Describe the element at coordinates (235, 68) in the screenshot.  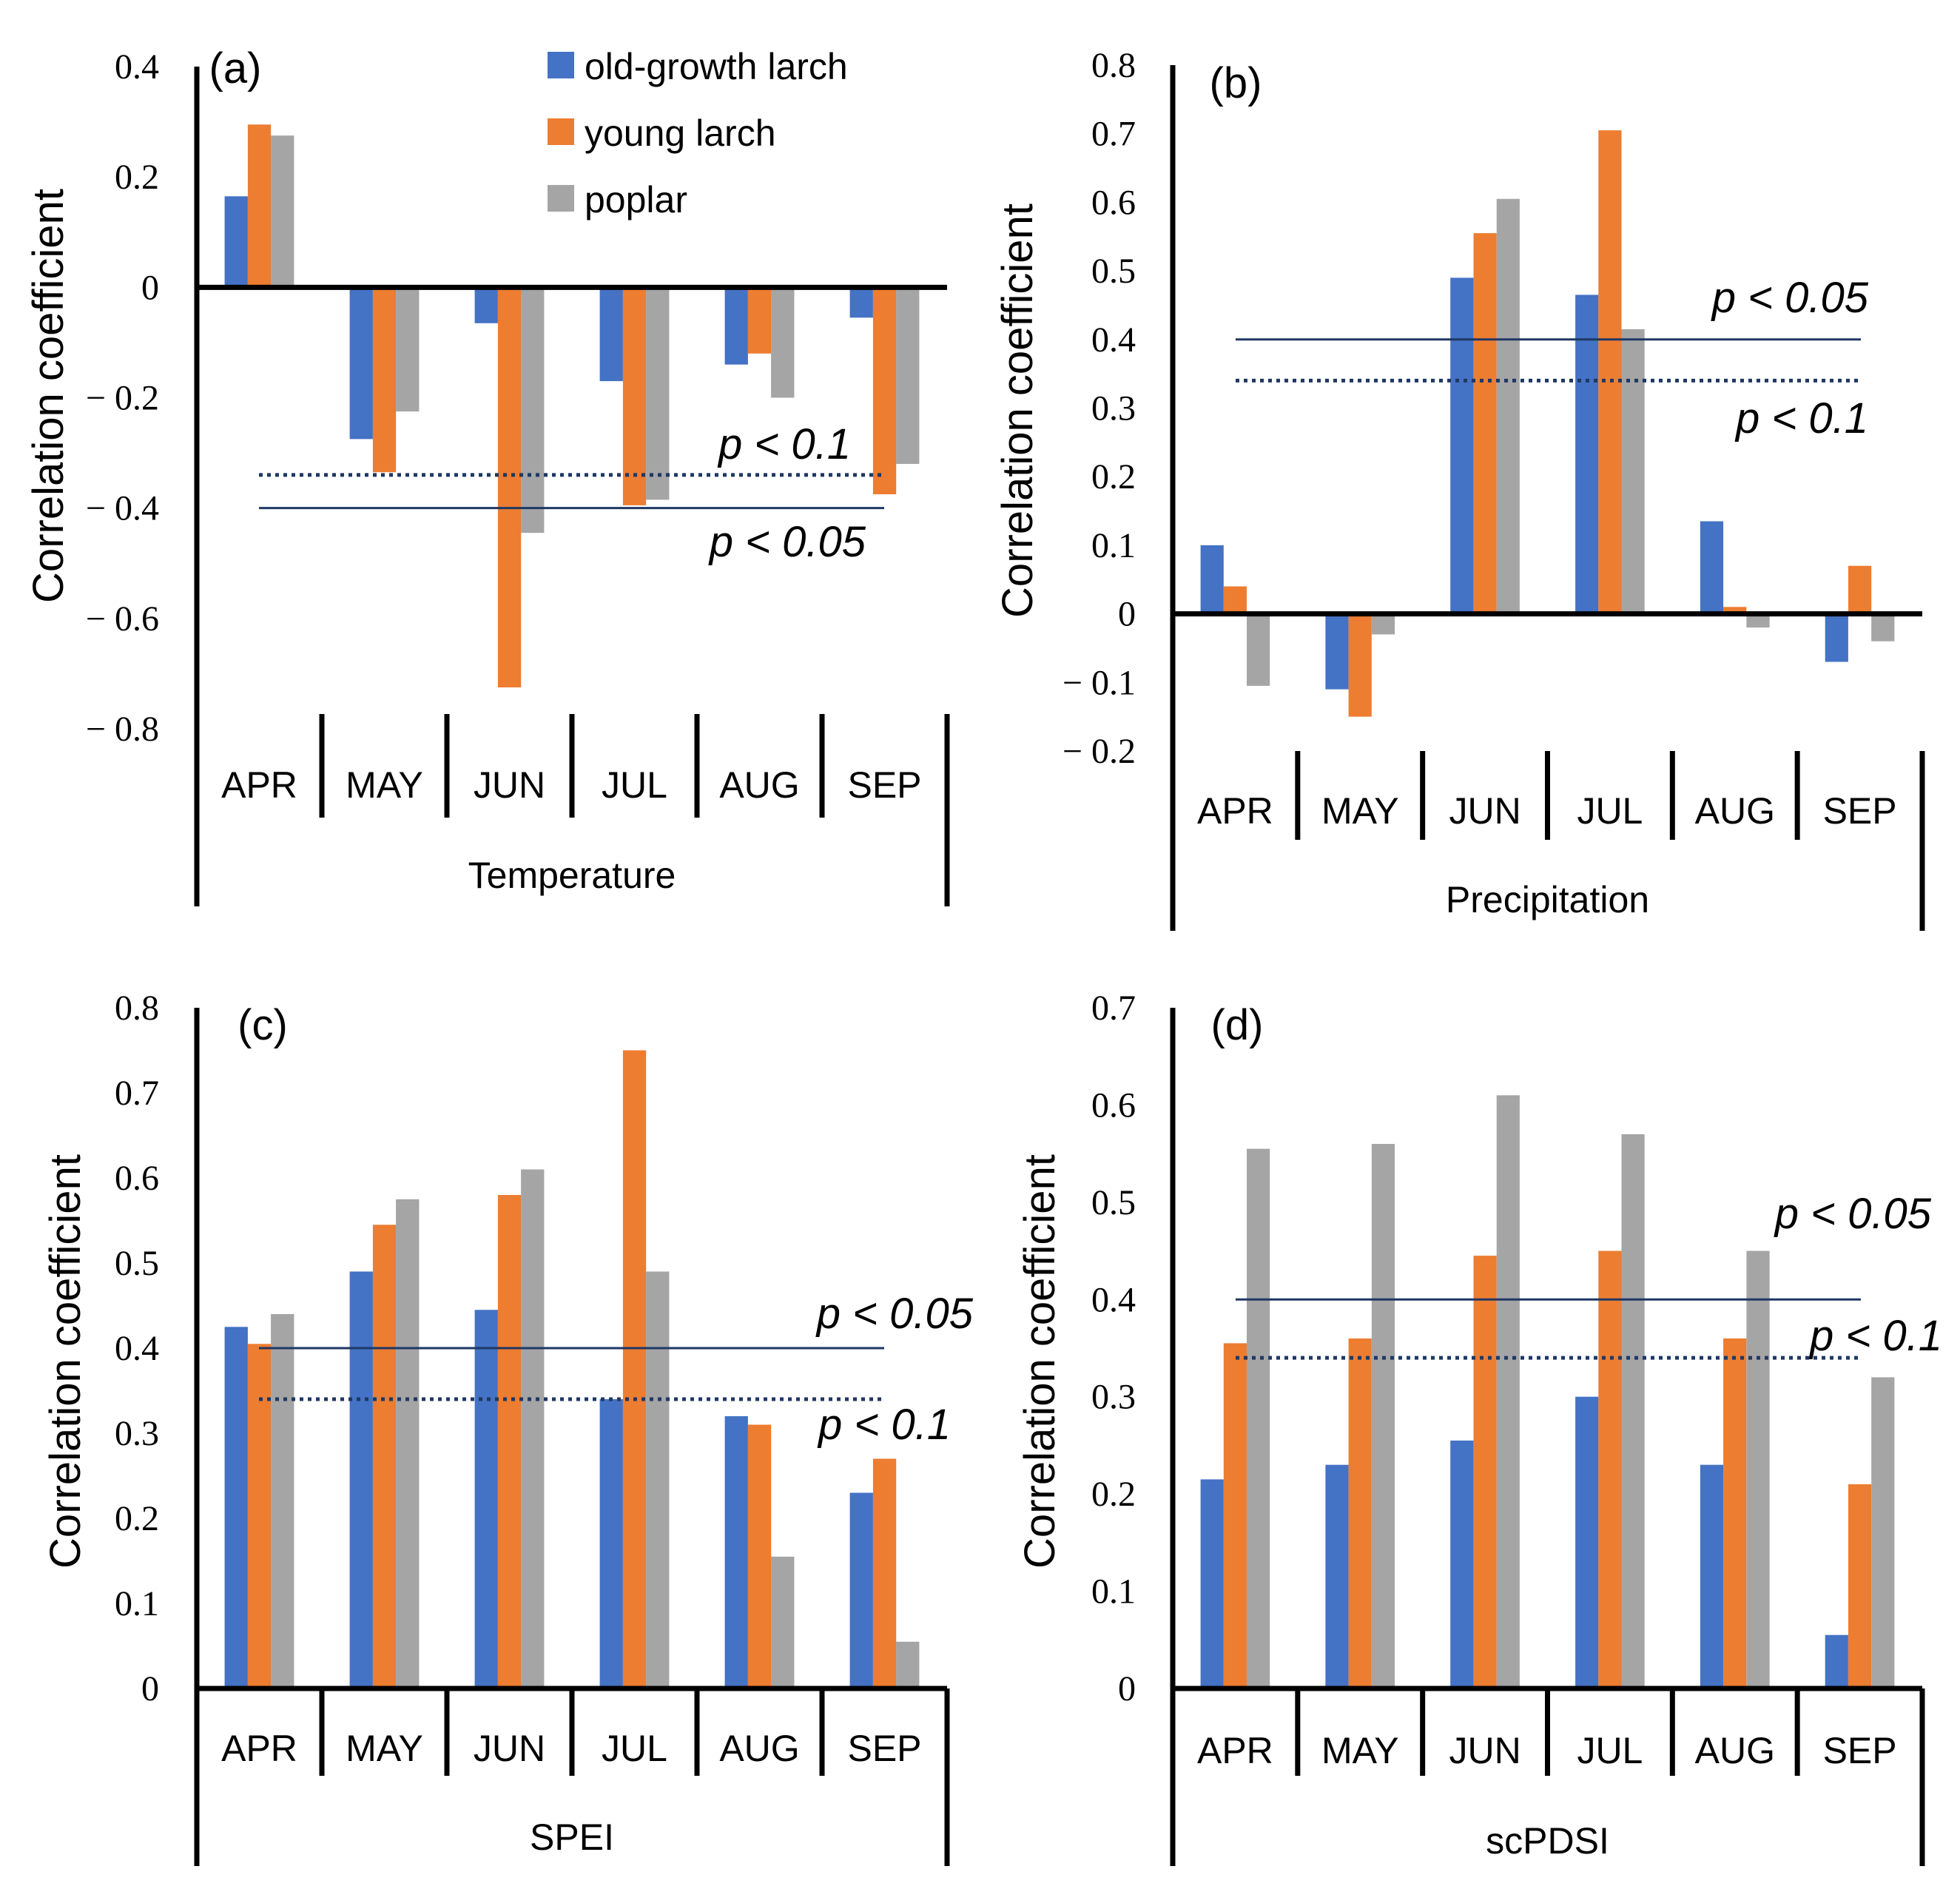
I see `panel-label: (a)` at that location.